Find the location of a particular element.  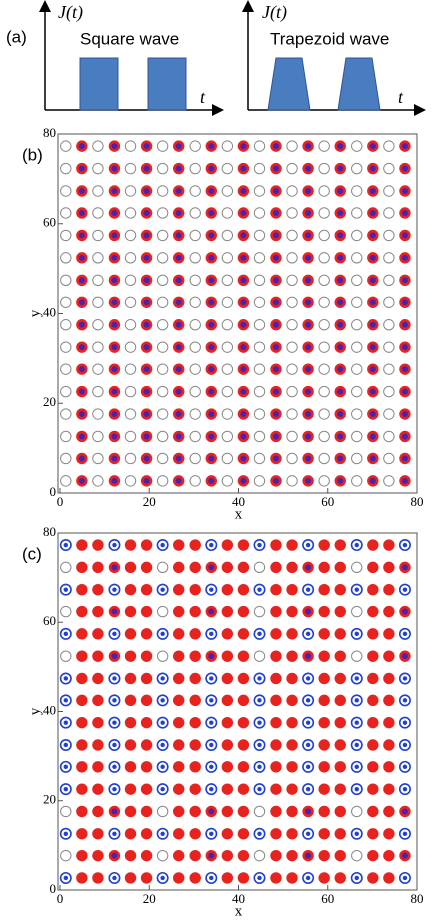

x-tick-label: 0 is located at coordinates (60, 898).